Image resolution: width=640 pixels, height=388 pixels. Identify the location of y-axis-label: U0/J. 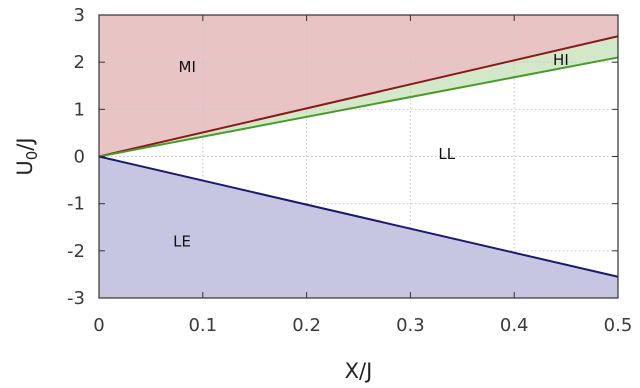
(27, 156).